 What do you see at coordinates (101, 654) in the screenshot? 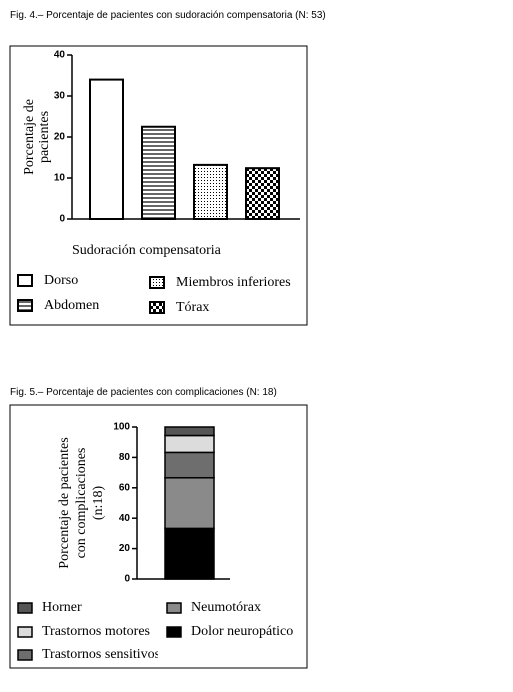
I see `legend-label: Trastornos sensitivos` at bounding box center [101, 654].